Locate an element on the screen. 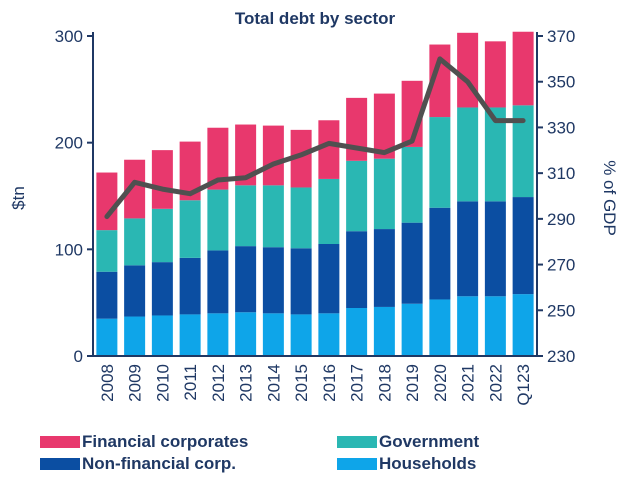 This screenshot has width=619, height=485. legend-label-households: Households is located at coordinates (428, 463).